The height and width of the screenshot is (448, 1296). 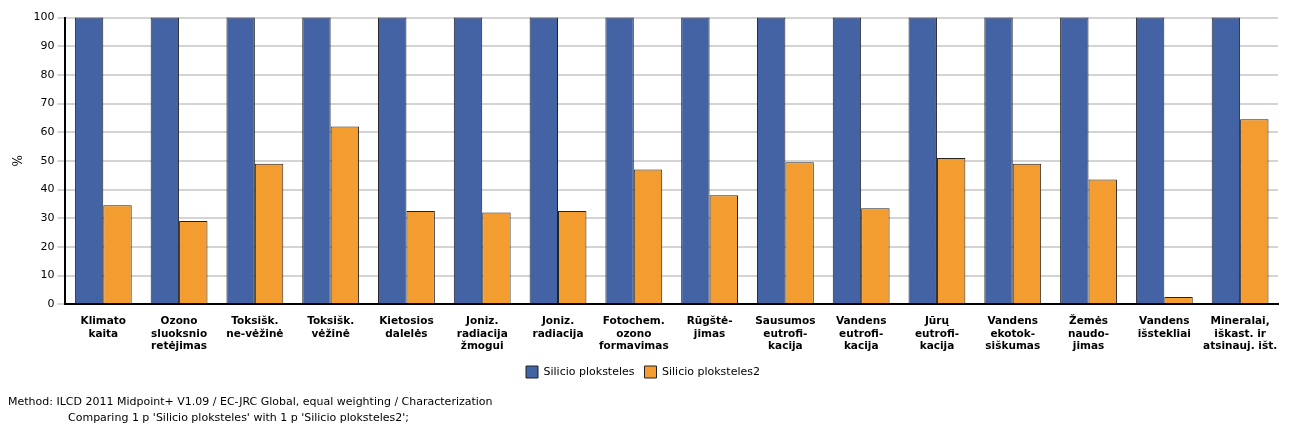 What do you see at coordinates (47, 46) in the screenshot?
I see `y-tick-label: 90` at bounding box center [47, 46].